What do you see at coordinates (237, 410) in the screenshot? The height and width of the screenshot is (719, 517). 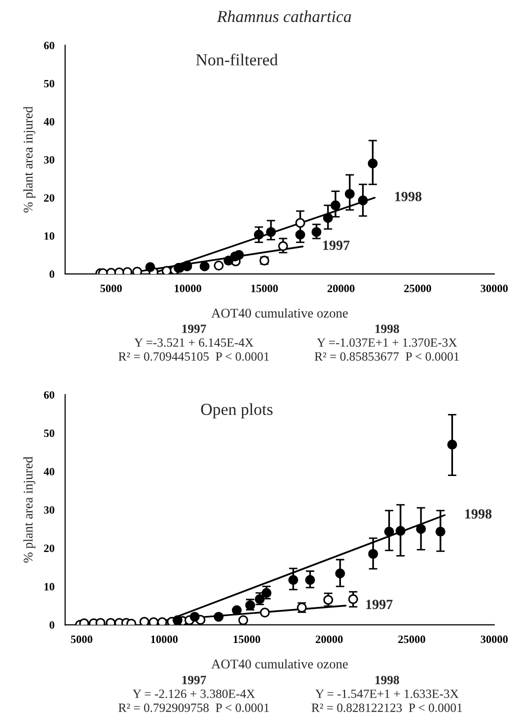 I see `chart-subtitle: Open plots` at bounding box center [237, 410].